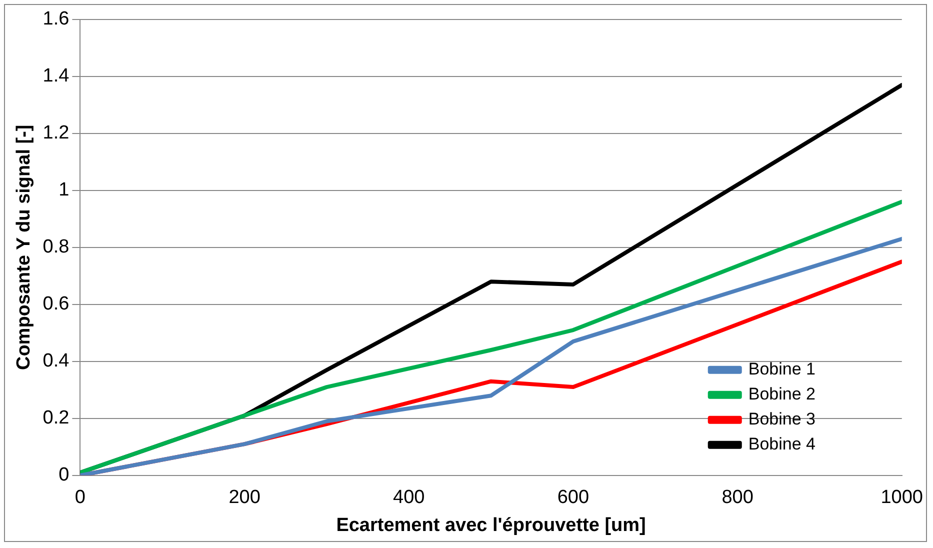 The image size is (933, 548). What do you see at coordinates (573, 497) in the screenshot?
I see `x-tick-label: 600` at bounding box center [573, 497].